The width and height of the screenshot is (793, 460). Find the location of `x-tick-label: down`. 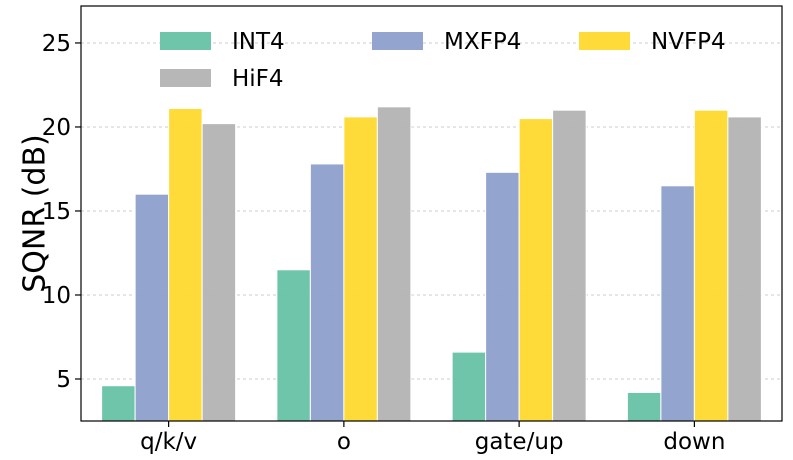

x-tick-label: down is located at coordinates (694, 442).